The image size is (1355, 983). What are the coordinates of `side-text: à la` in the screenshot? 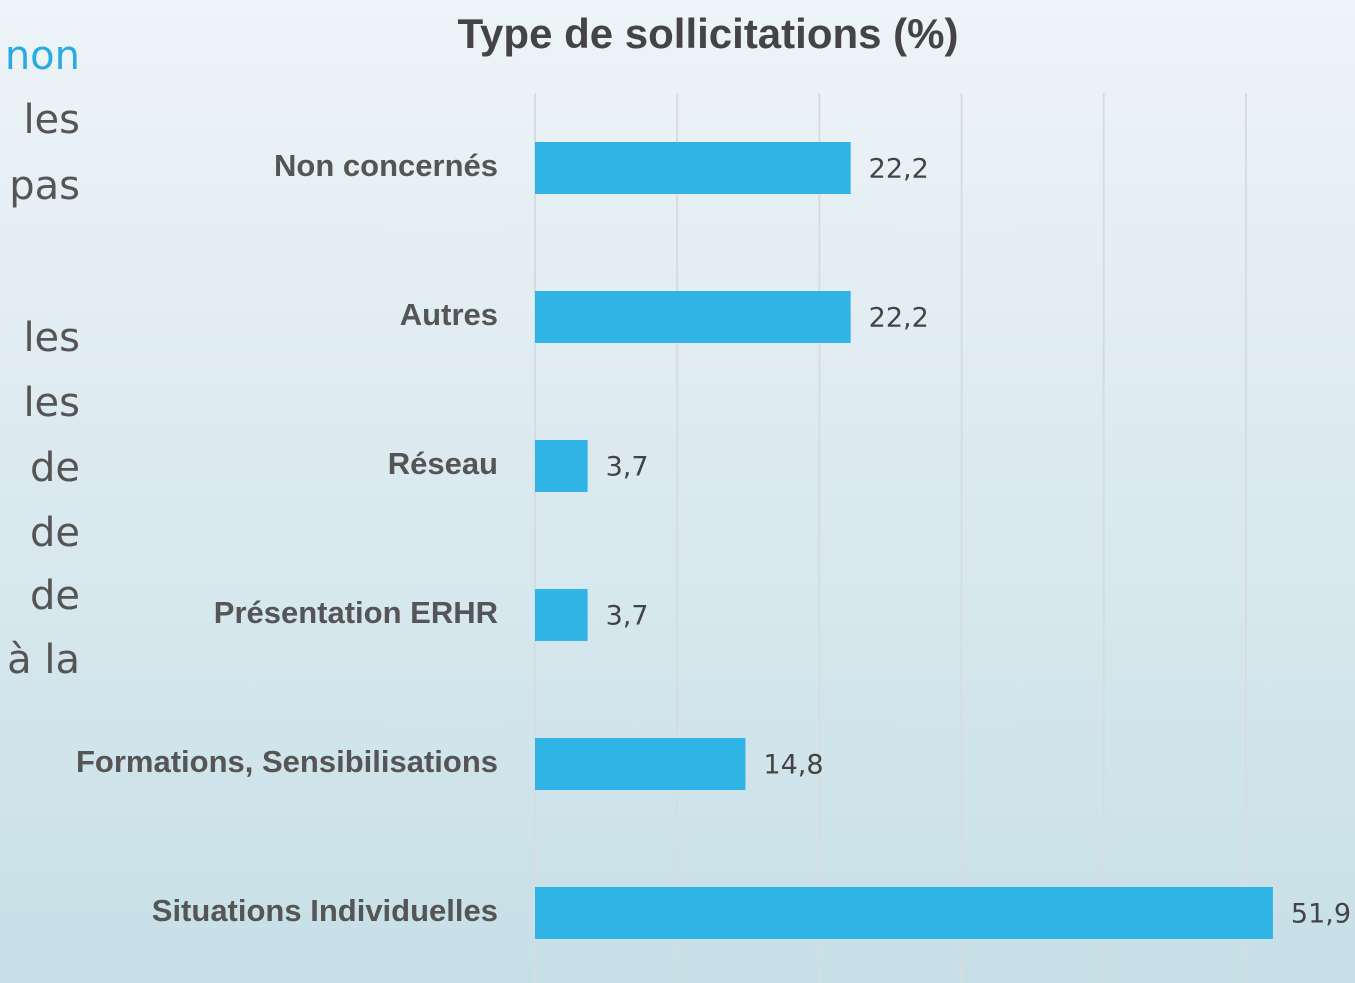 It's located at (43, 660).